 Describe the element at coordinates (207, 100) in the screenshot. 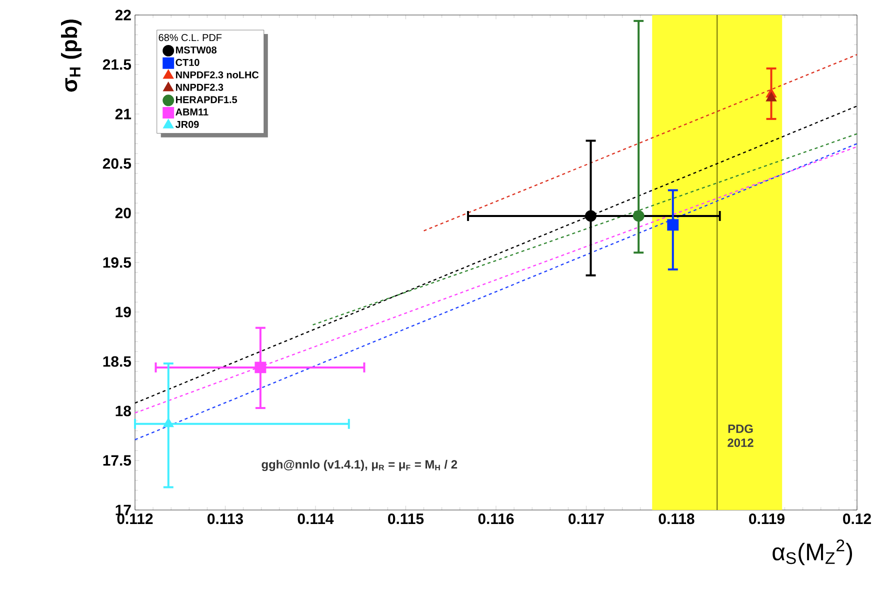

I see `legend-label: HERAPDF1.5` at that location.